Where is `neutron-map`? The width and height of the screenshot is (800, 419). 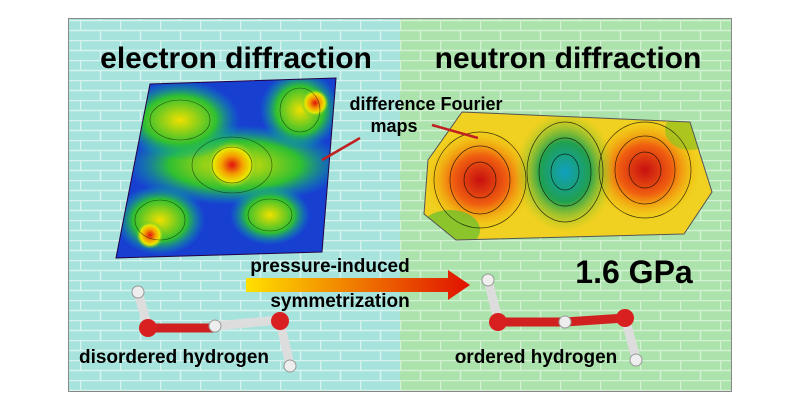 neutron-map is located at coordinates (568, 176).